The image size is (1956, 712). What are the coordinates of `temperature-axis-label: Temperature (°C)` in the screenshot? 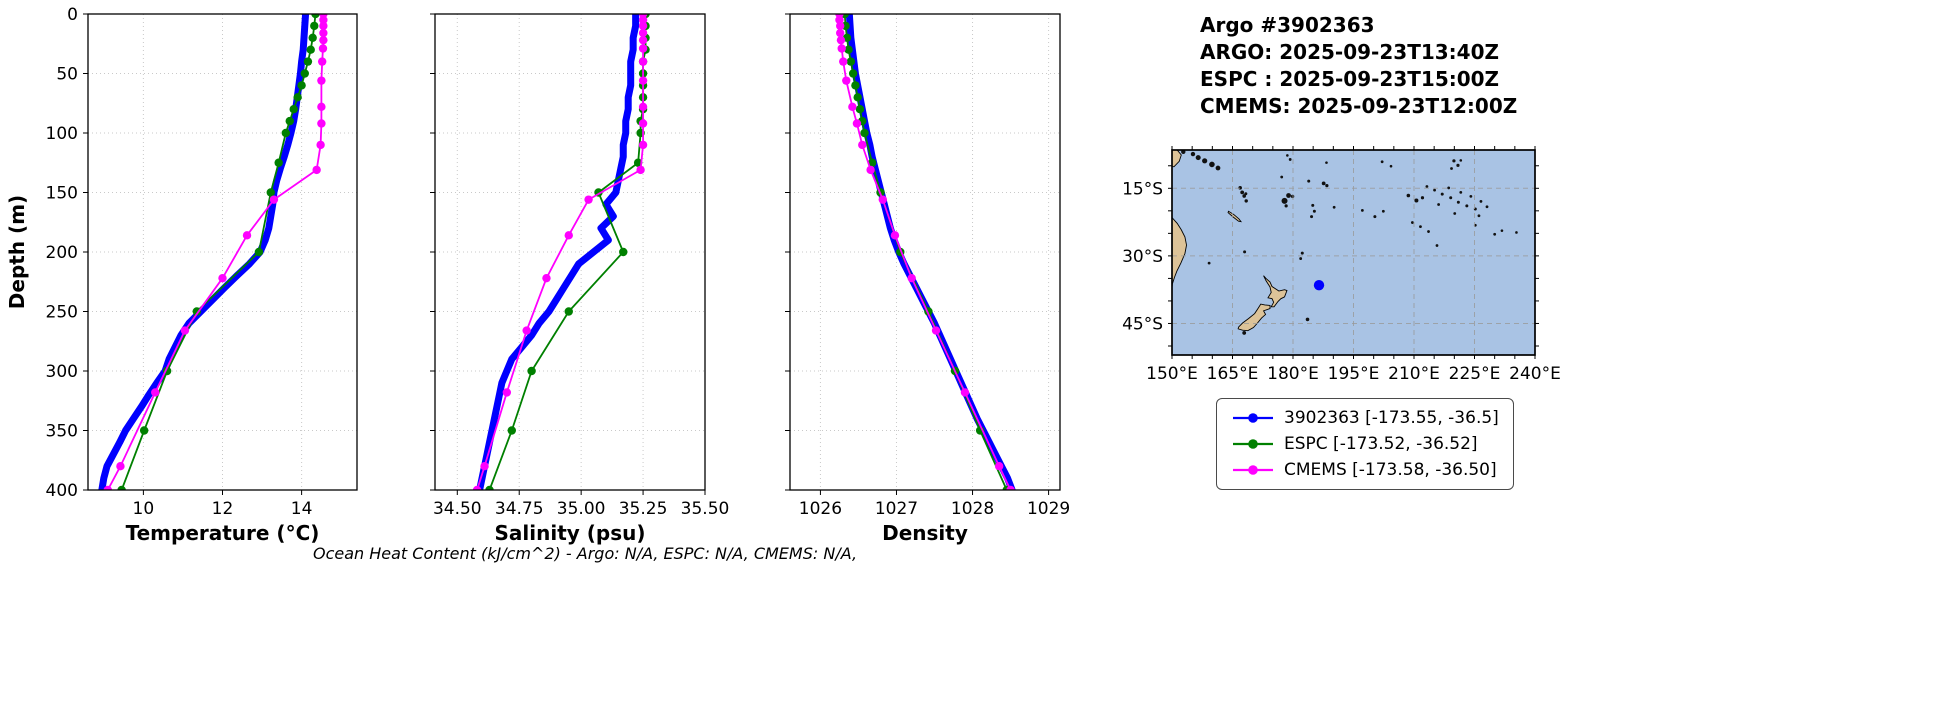 It's located at (223, 533).